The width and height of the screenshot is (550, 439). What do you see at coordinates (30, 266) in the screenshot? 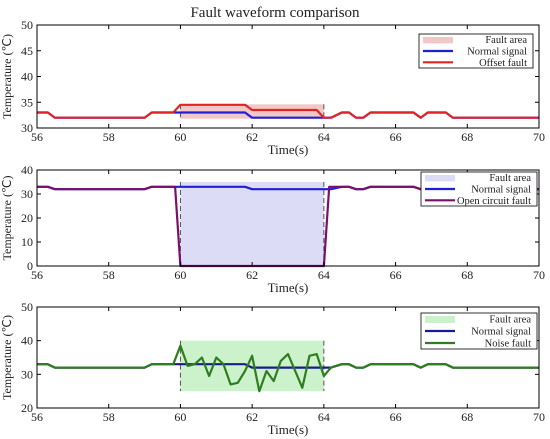
I see `y-tick-label: 0` at bounding box center [30, 266].